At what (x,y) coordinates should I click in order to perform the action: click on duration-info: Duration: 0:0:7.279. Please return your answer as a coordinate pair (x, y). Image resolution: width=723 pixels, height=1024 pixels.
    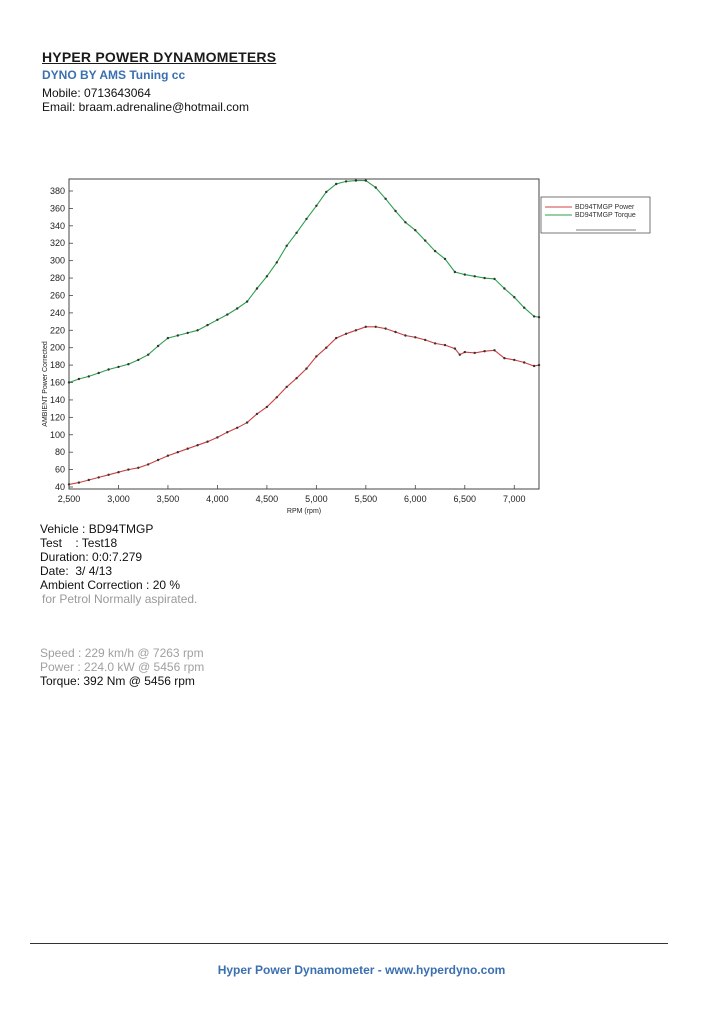
    Looking at the image, I should click on (91, 557).